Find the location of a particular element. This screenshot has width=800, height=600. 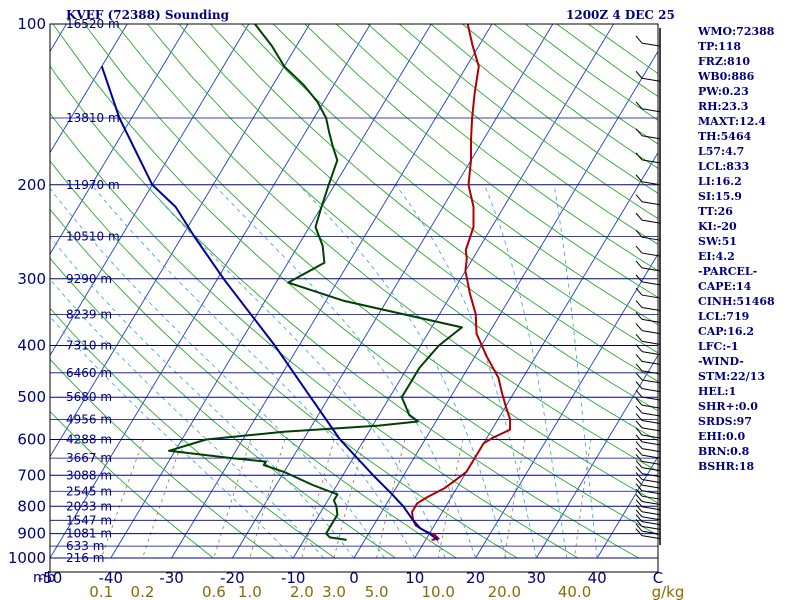

index-item: SI:15.9 is located at coordinates (720, 196).